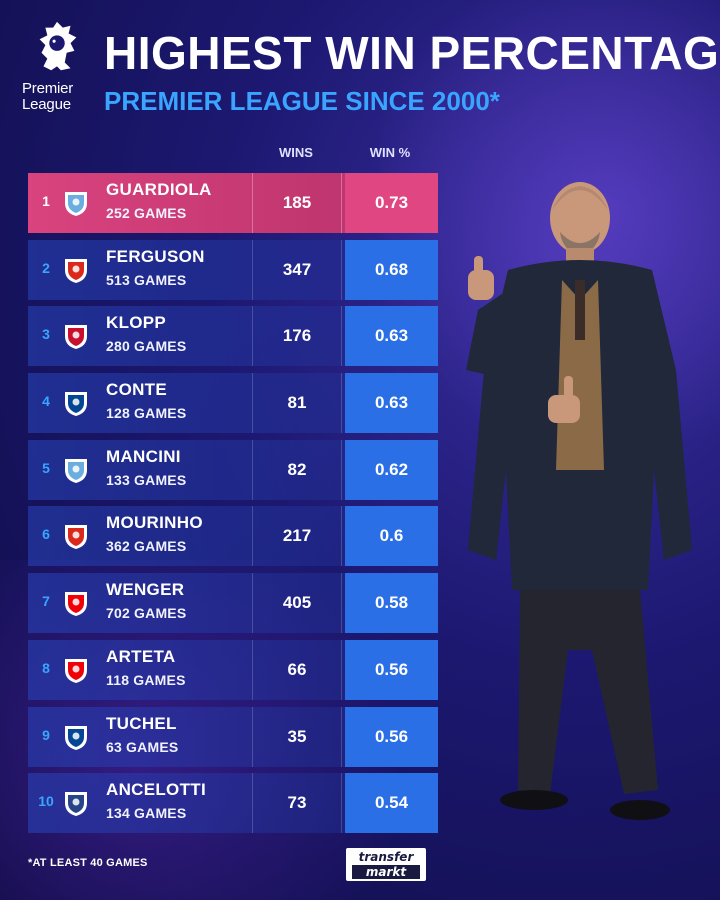 The image size is (720, 900). Describe the element at coordinates (297, 736) in the screenshot. I see `wins-value: 35` at that location.